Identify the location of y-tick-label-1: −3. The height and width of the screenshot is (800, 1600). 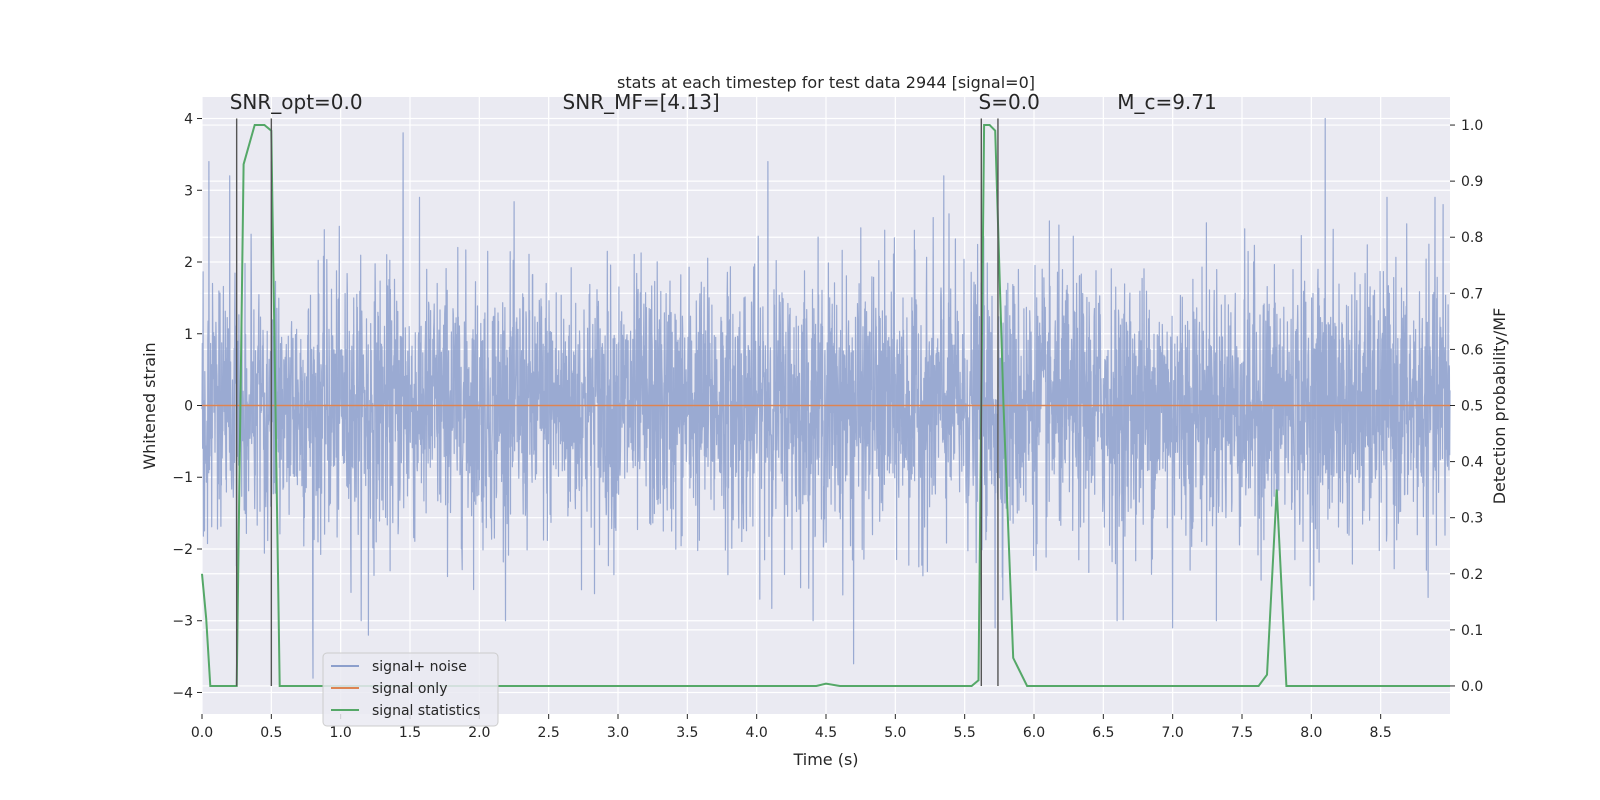
(182, 622).